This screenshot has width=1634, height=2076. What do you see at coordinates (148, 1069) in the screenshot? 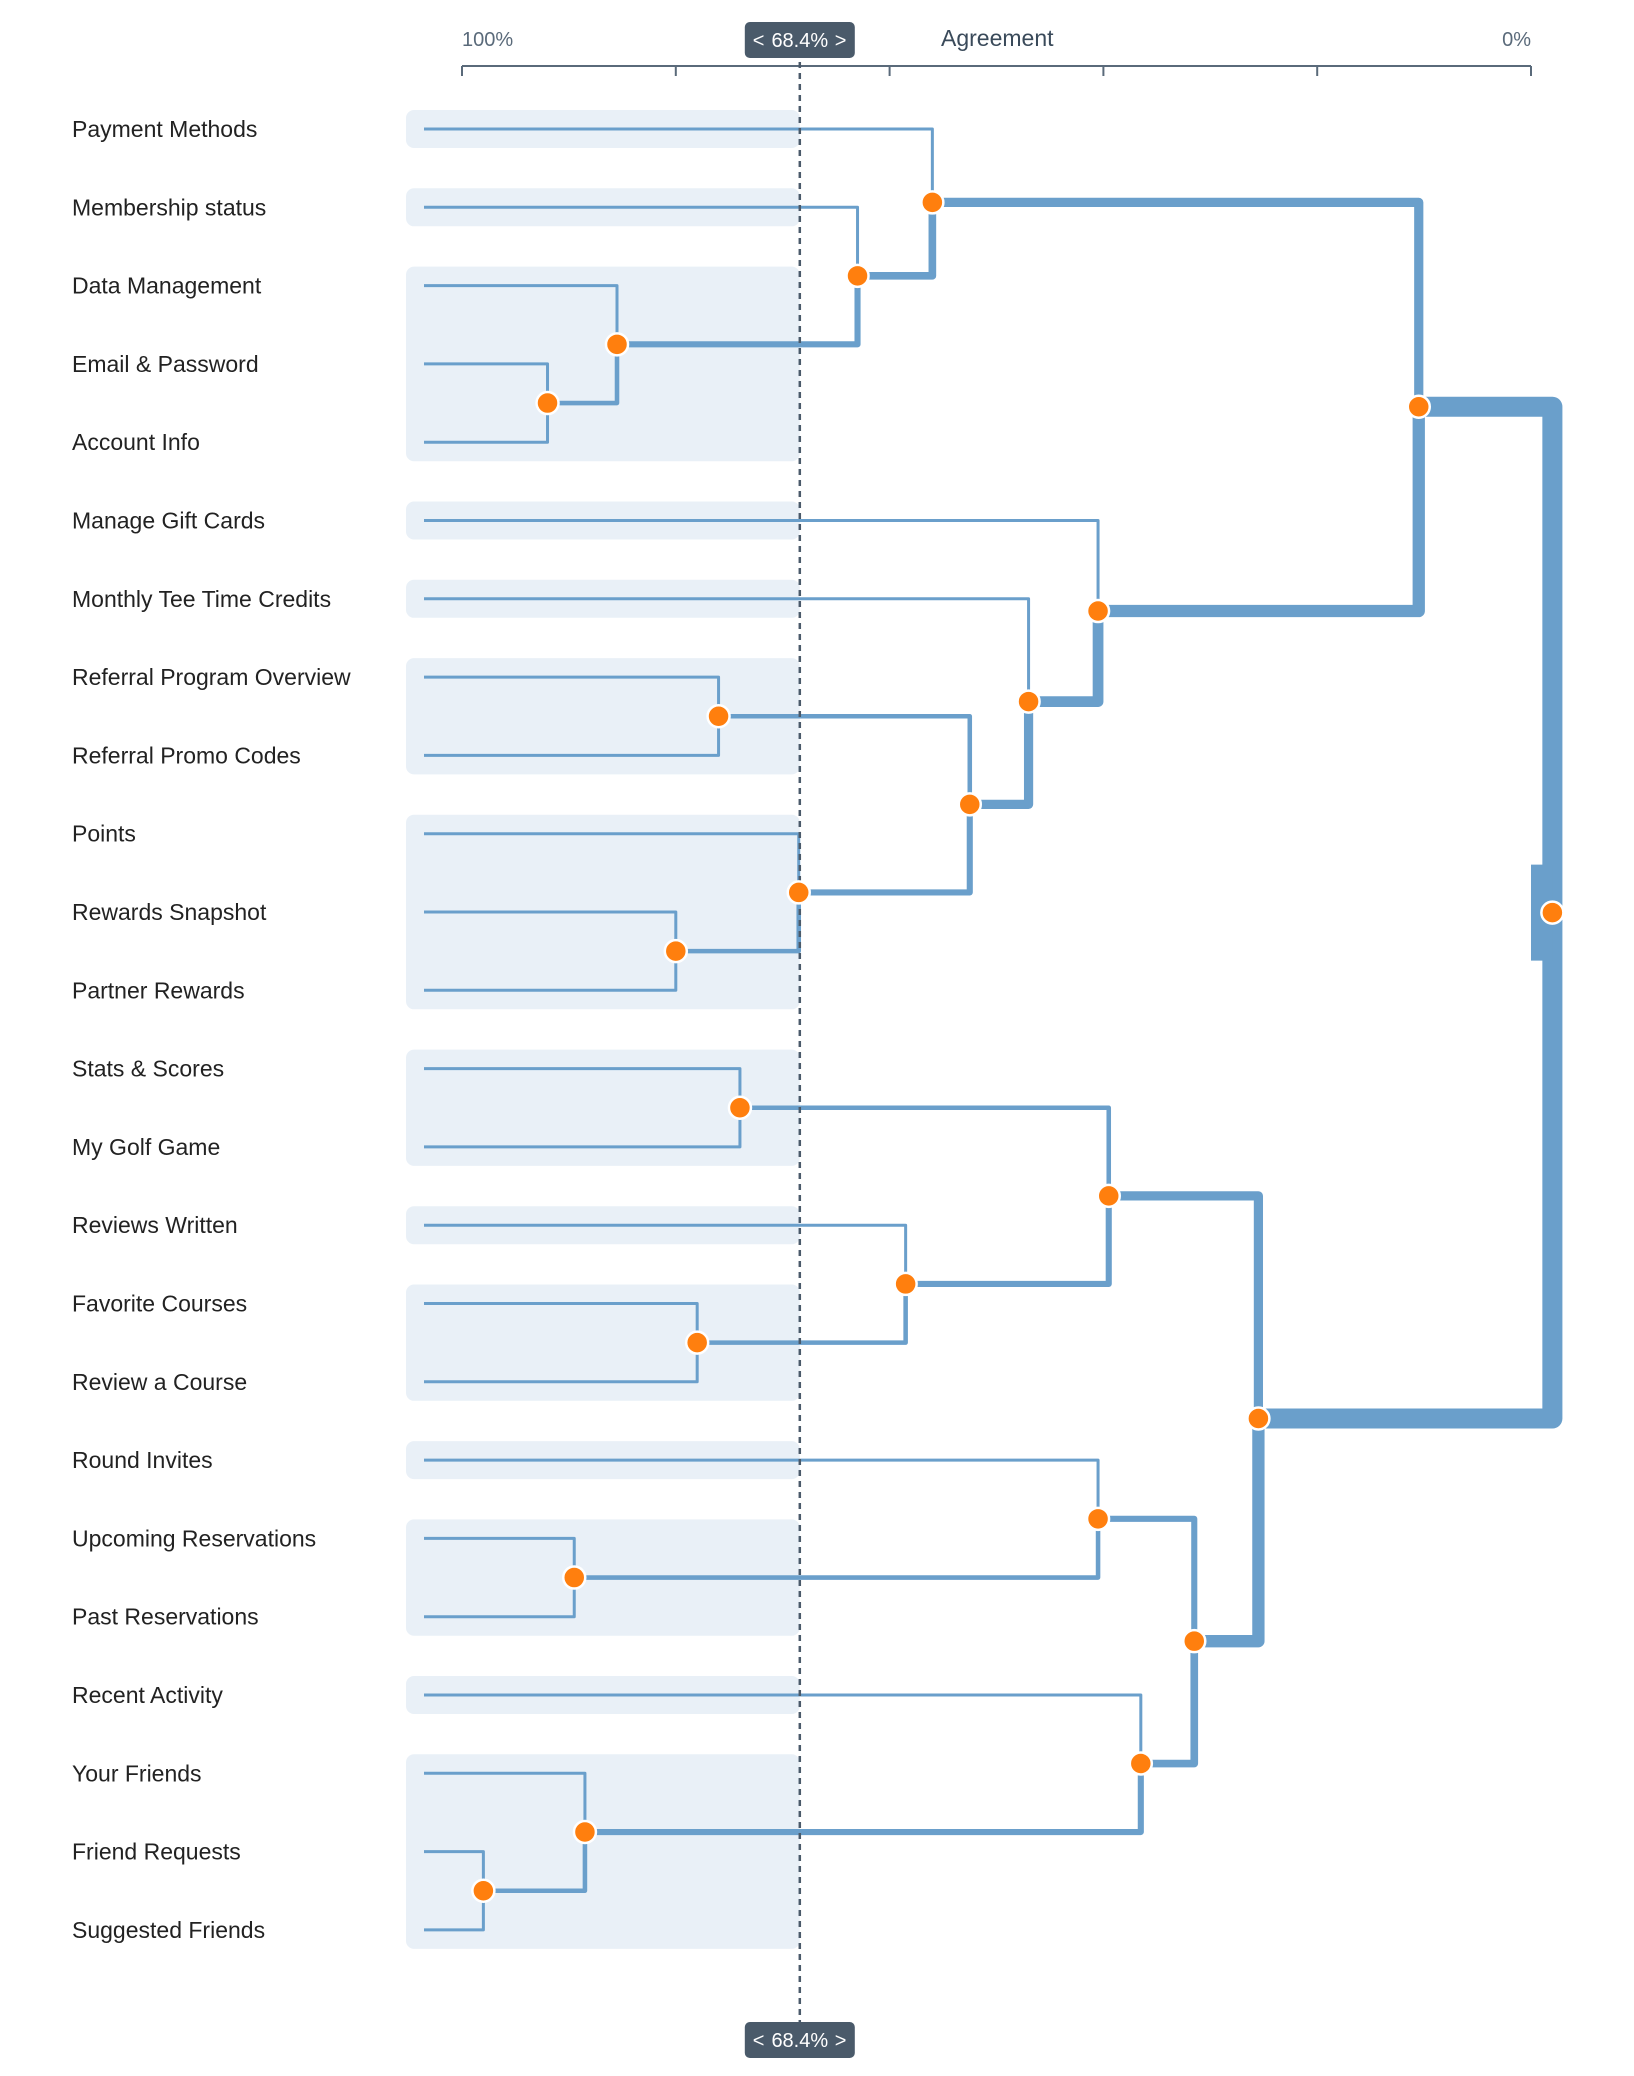
I see `leaf-label: Stats & Scores` at bounding box center [148, 1069].